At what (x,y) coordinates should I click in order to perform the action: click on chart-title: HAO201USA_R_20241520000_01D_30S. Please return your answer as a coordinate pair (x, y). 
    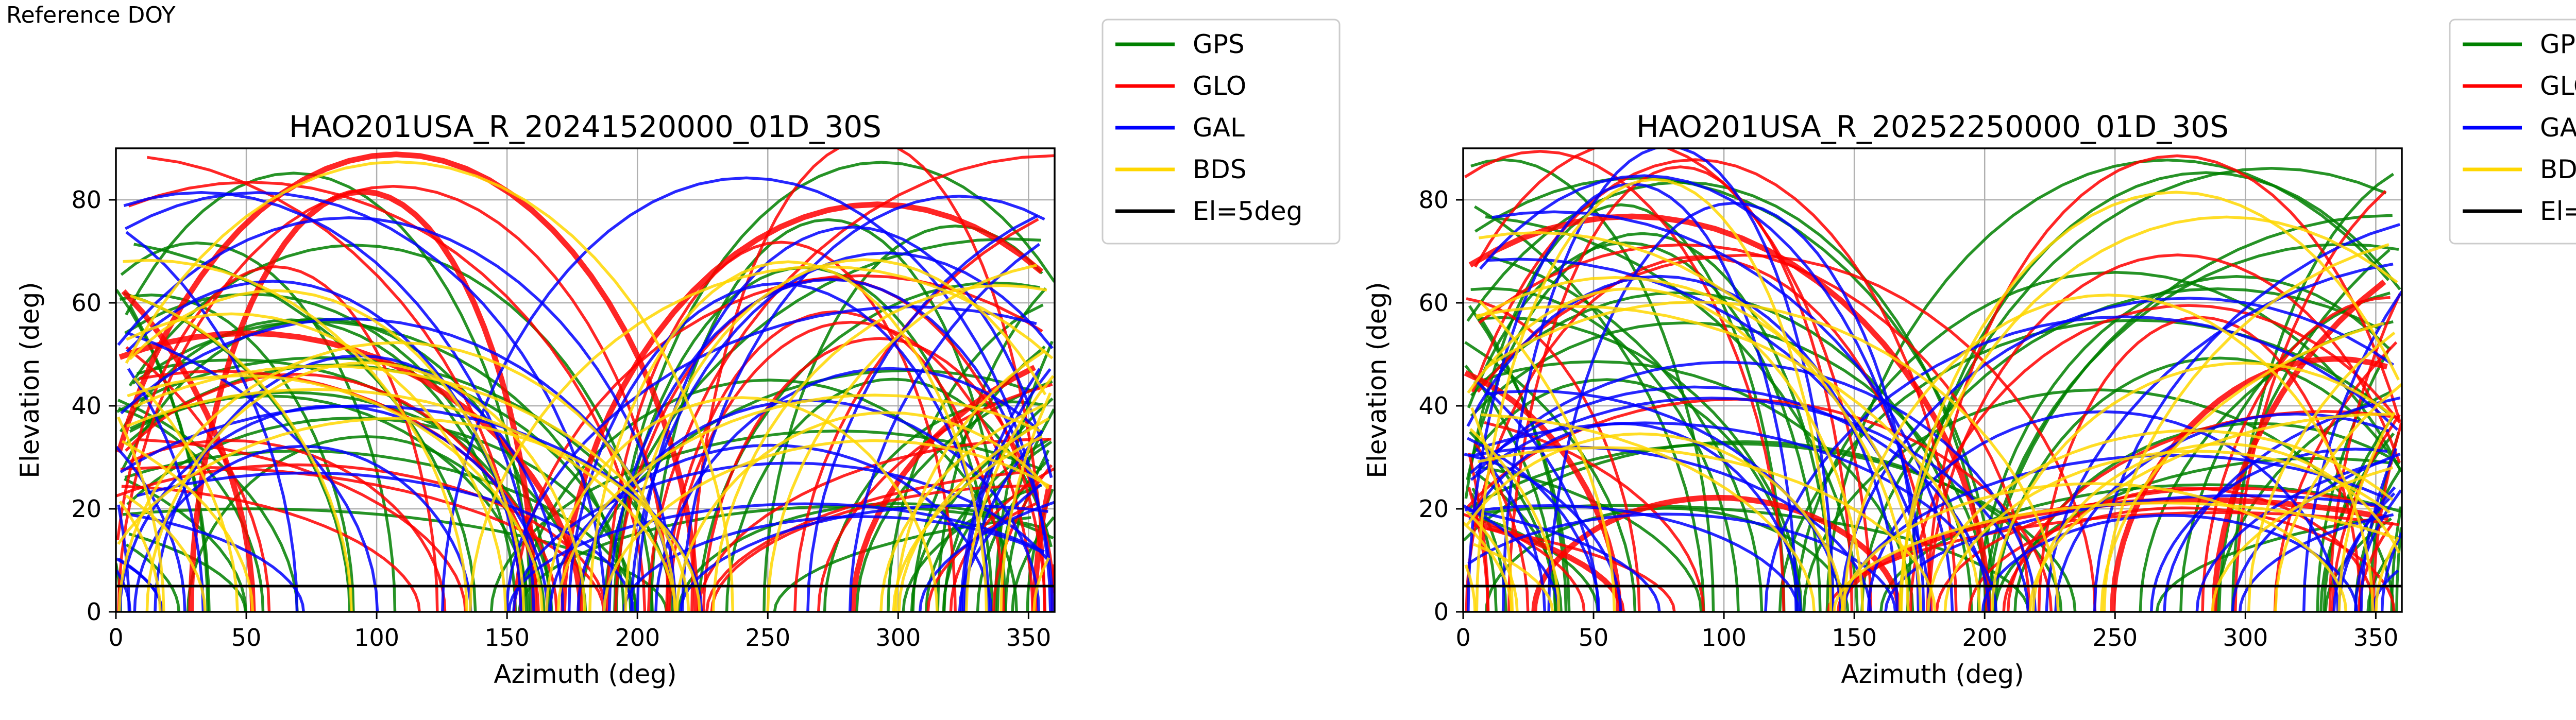
    Looking at the image, I should click on (585, 126).